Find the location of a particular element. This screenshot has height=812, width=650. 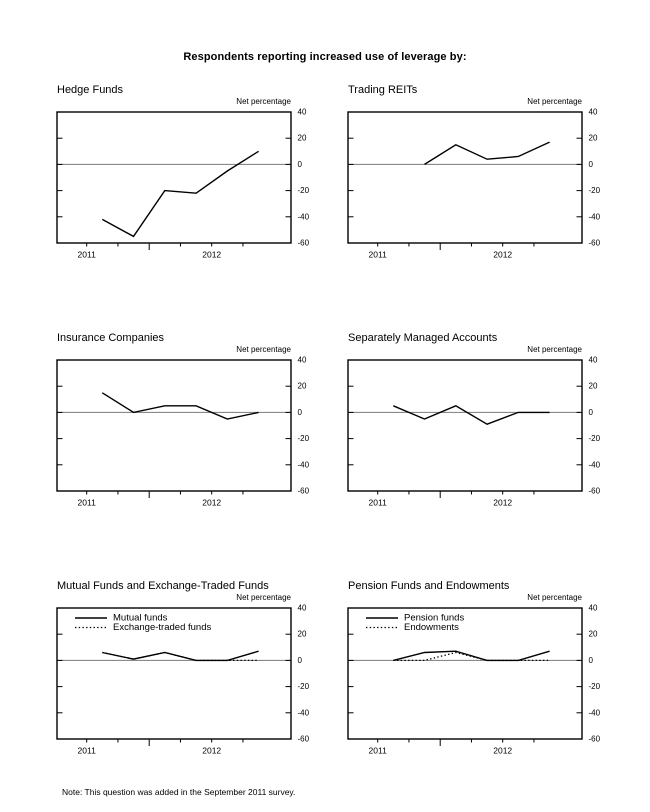

series-line-mutual-funds is located at coordinates (180, 656).